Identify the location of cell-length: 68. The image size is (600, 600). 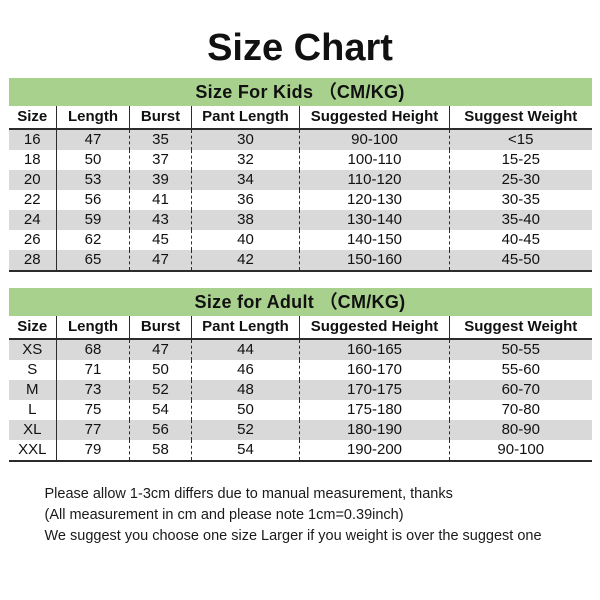
(93, 349).